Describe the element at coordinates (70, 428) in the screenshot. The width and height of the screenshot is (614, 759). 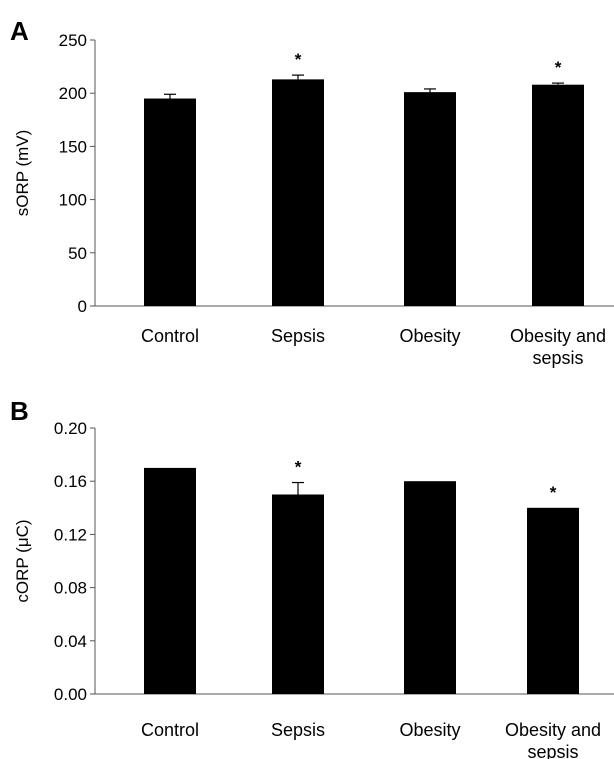
I see `y-tick-label: 0.20` at that location.